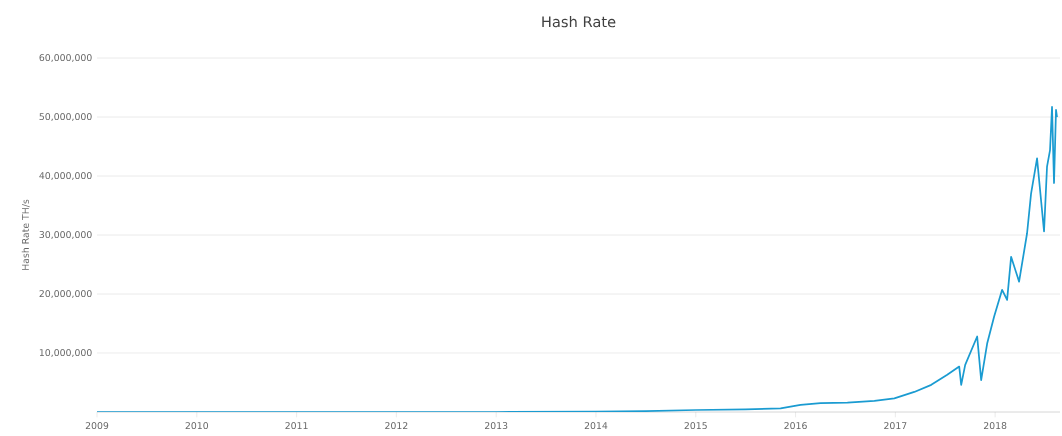 This screenshot has width=1062, height=436. What do you see at coordinates (895, 426) in the screenshot?
I see `x-tick-label: 2017` at bounding box center [895, 426].